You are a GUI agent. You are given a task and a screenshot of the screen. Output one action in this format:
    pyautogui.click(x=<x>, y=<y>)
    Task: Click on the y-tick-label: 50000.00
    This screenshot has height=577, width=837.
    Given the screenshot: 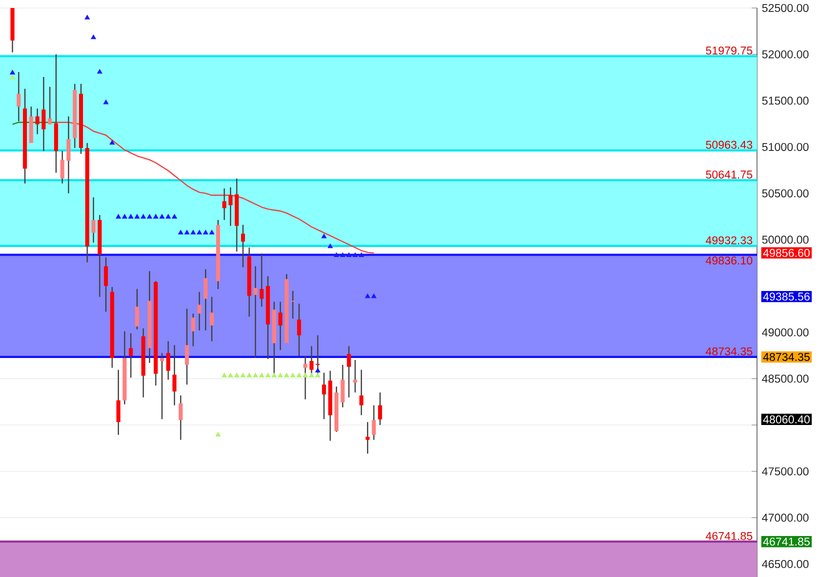 What is the action you would take?
    pyautogui.click(x=785, y=240)
    